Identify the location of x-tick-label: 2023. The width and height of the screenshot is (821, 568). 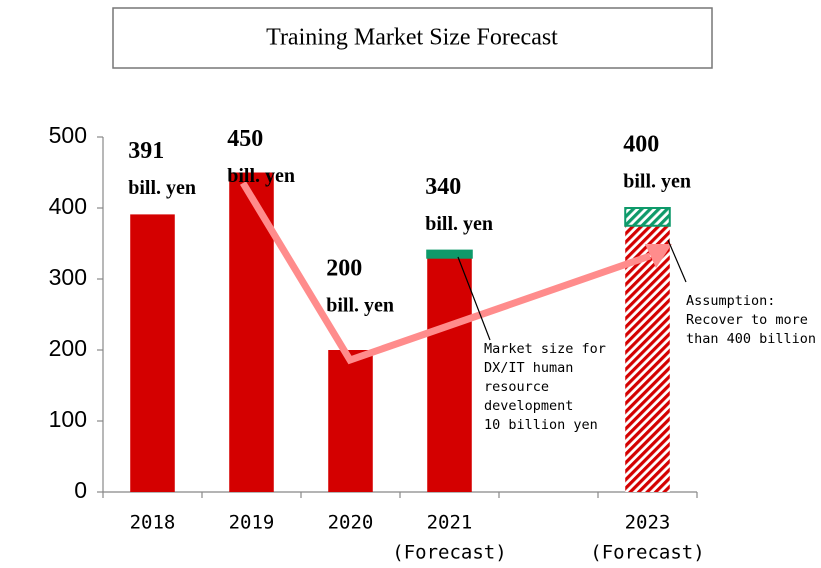
(648, 523).